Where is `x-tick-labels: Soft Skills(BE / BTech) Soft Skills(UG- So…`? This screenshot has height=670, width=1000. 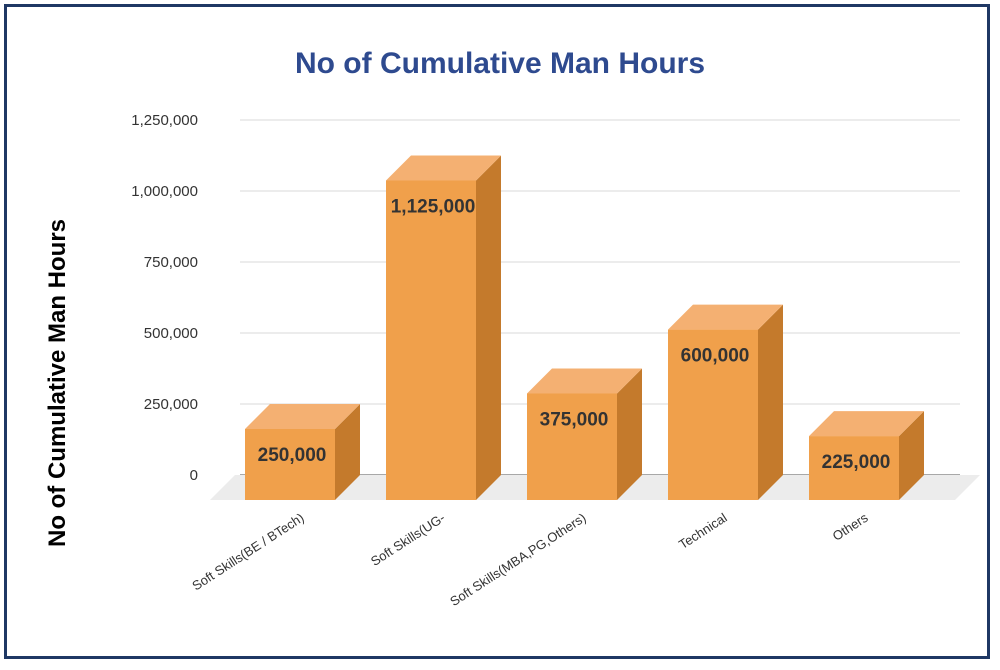
x-tick-labels: Soft Skills(BE / BTech) Soft Skills(UG- So… is located at coordinates (530, 559).